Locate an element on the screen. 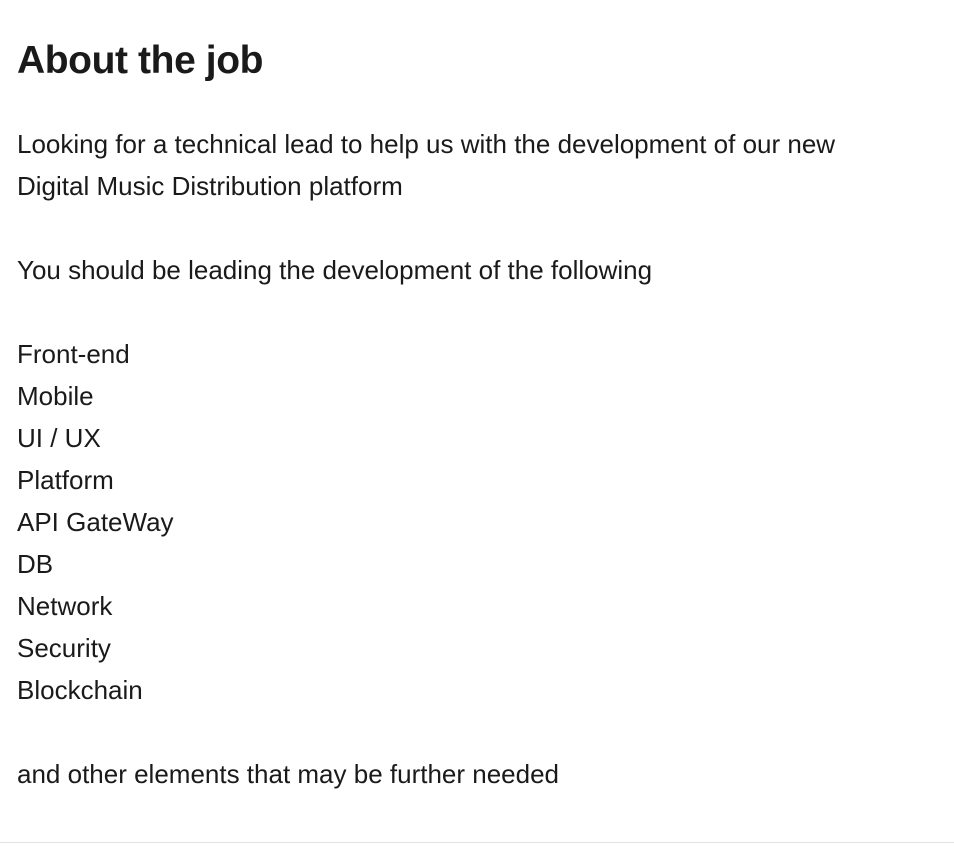 Image resolution: width=954 pixels, height=848 pixels. section-divider is located at coordinates (477, 842).